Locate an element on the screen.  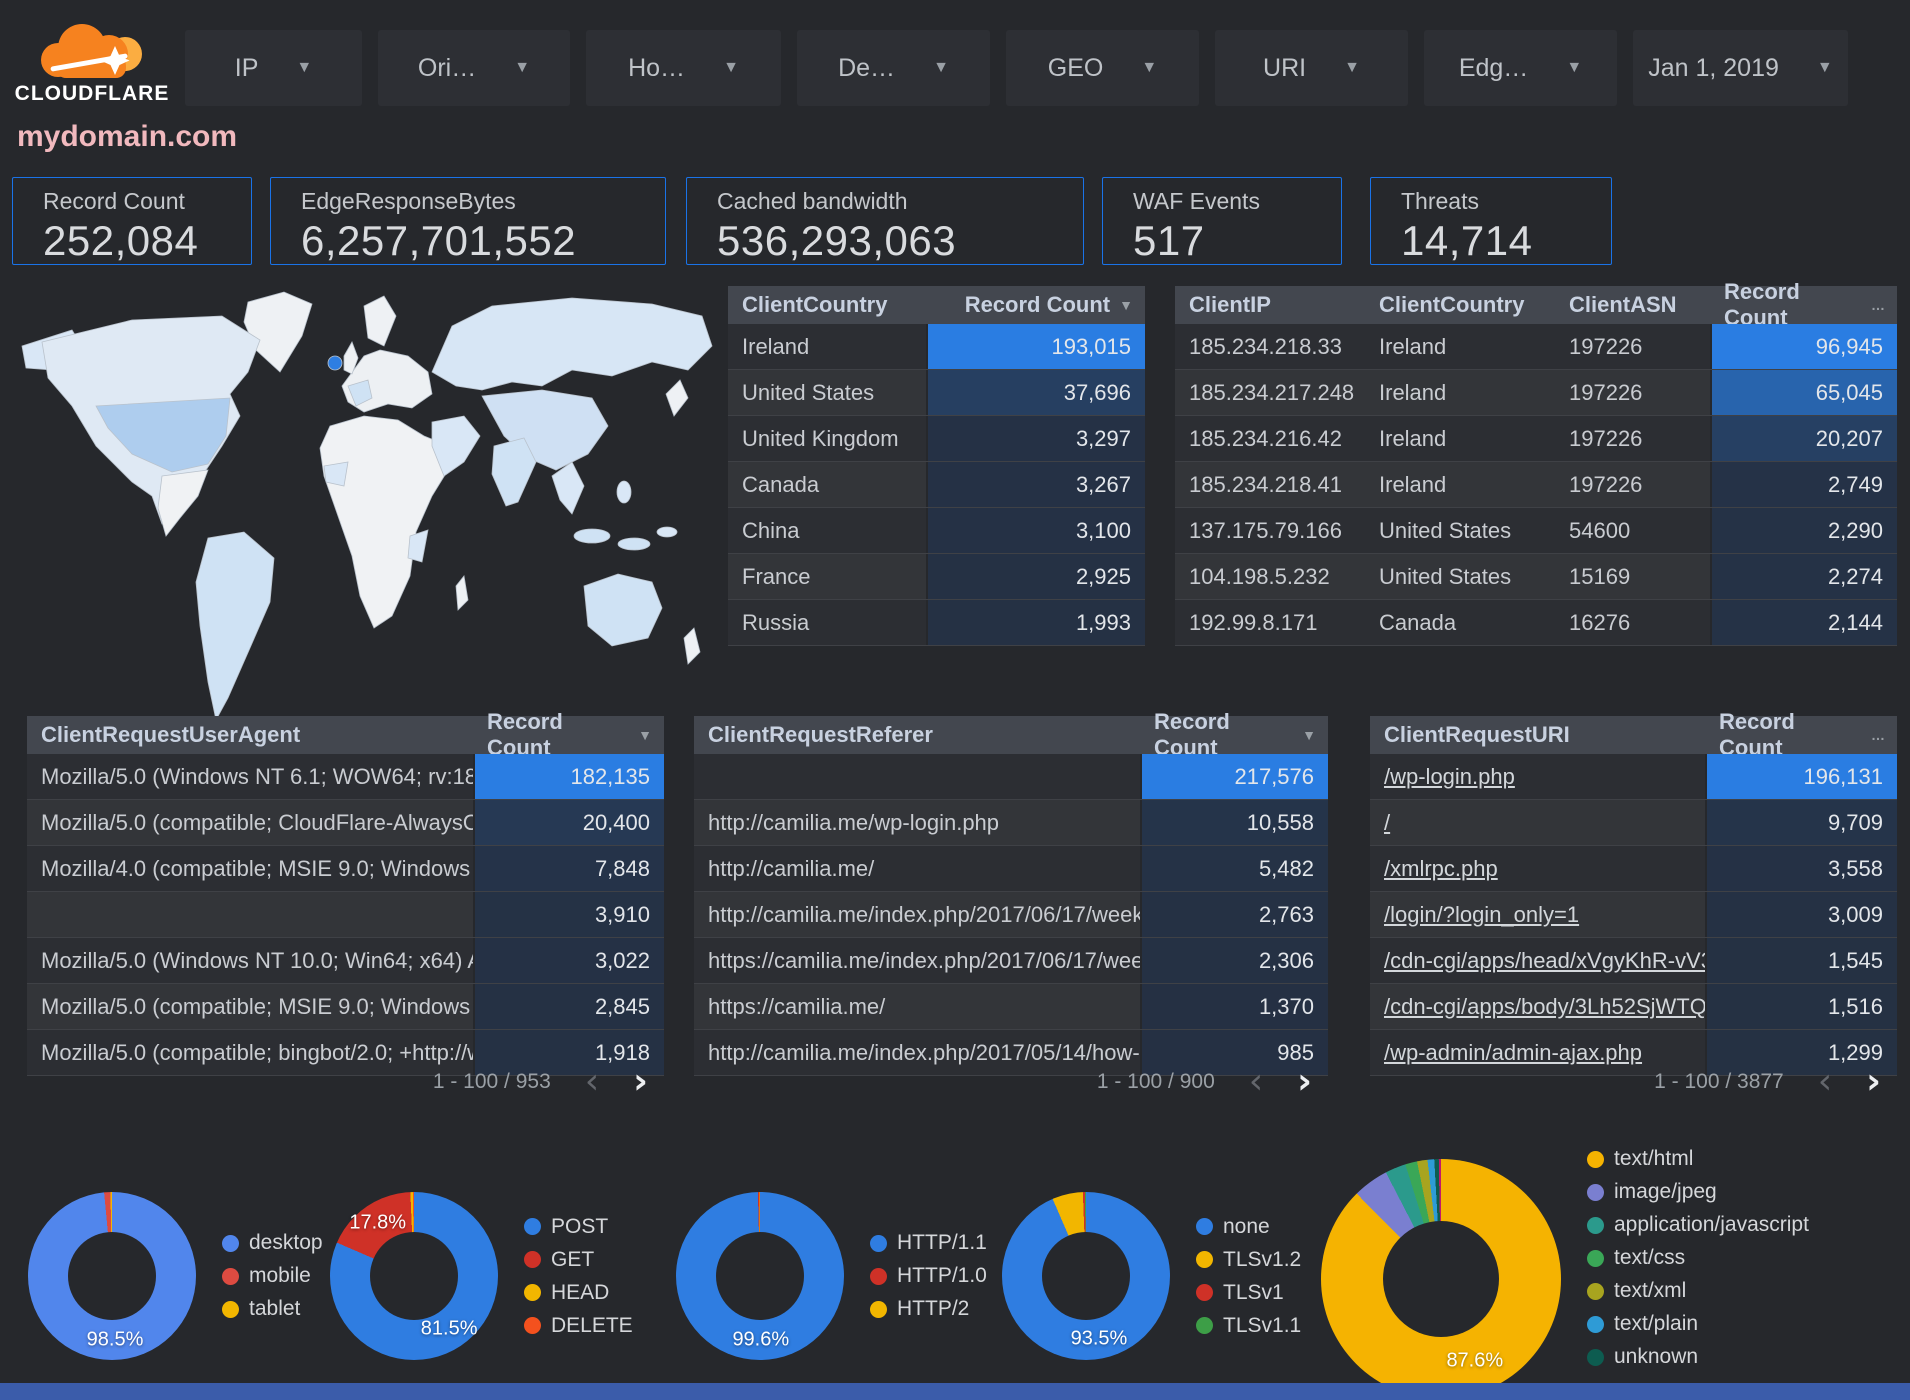
table-row: /cdn-cgi/apps/body/3Lh52SjWTQ… 1,516 is located at coordinates (1633, 1007).